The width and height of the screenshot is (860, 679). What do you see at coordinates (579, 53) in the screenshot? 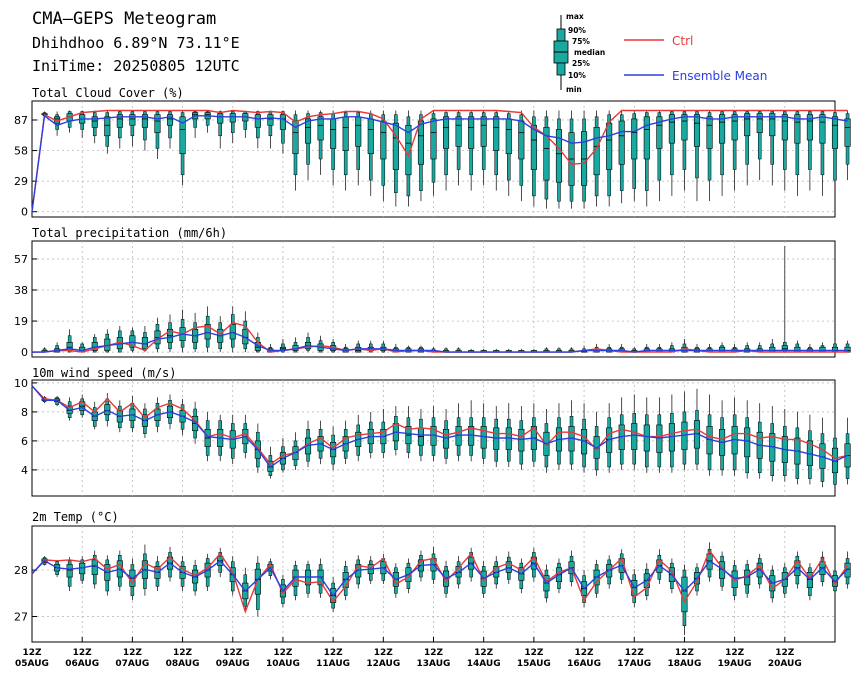
I see `box-legend: max 90% 75% median 25% 10% min` at bounding box center [579, 53].